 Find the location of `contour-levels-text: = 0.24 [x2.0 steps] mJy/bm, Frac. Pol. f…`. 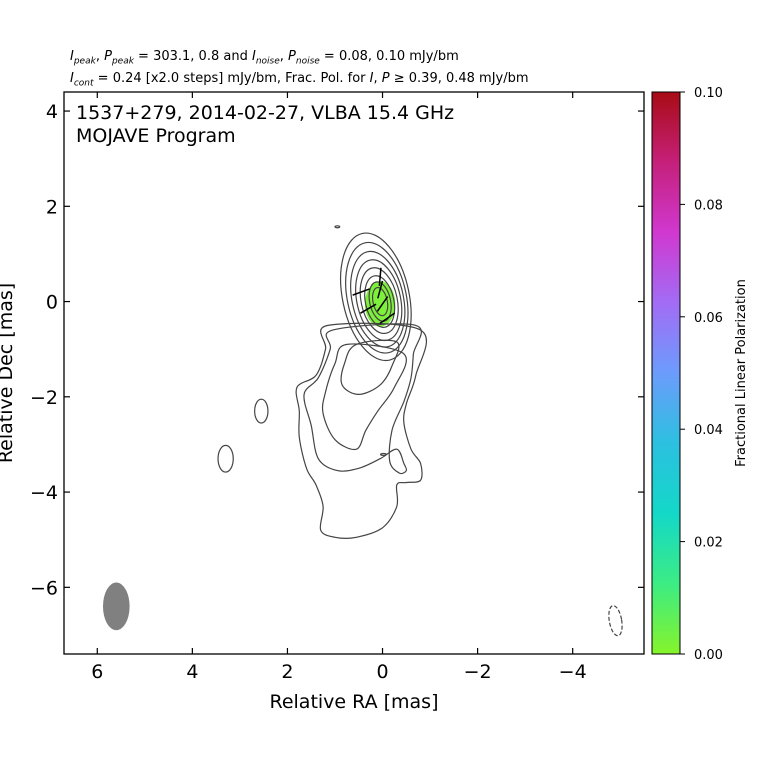

contour-levels-text: = 0.24 [x2.0 steps] mJy/bm, Frac. Pol. f… is located at coordinates (231, 78).